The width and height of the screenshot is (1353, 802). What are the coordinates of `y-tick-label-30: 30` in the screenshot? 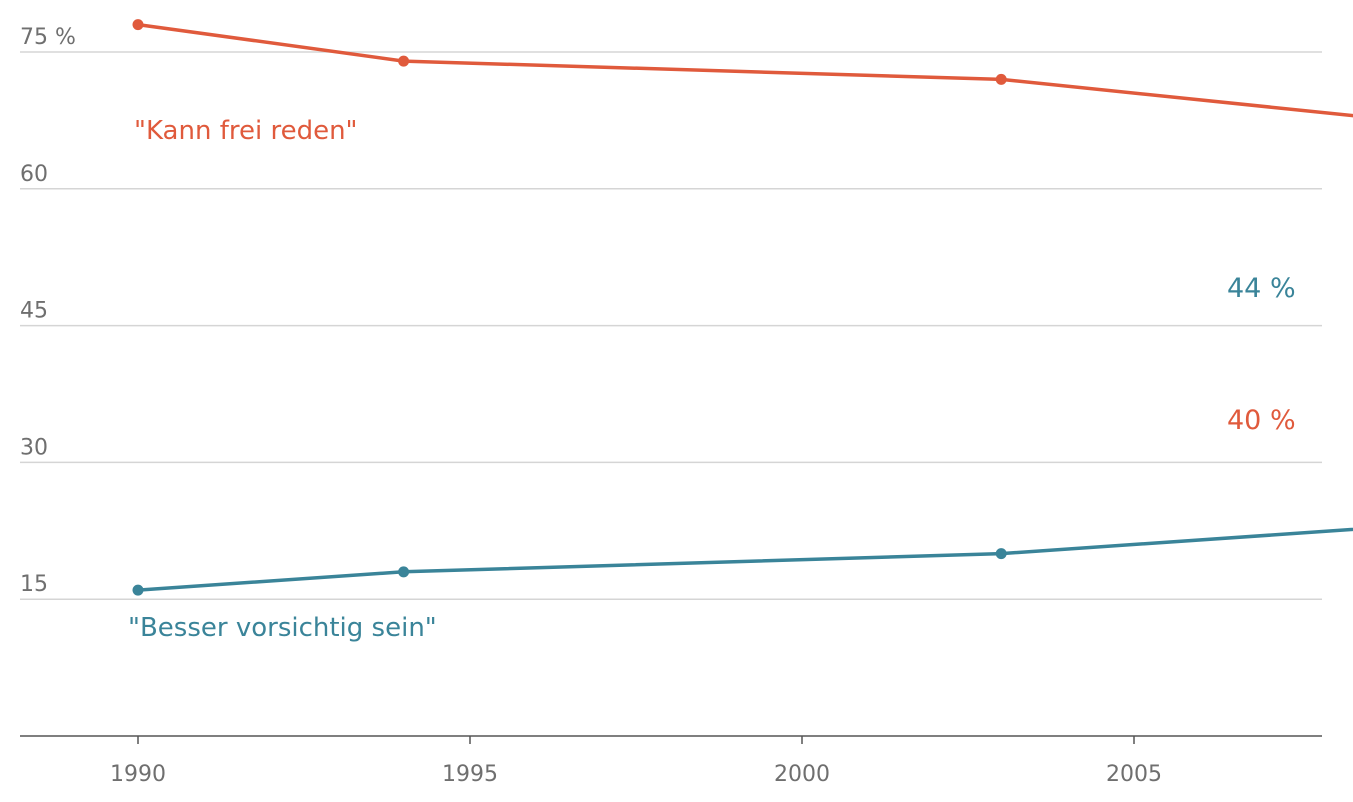 It's located at (34, 447).